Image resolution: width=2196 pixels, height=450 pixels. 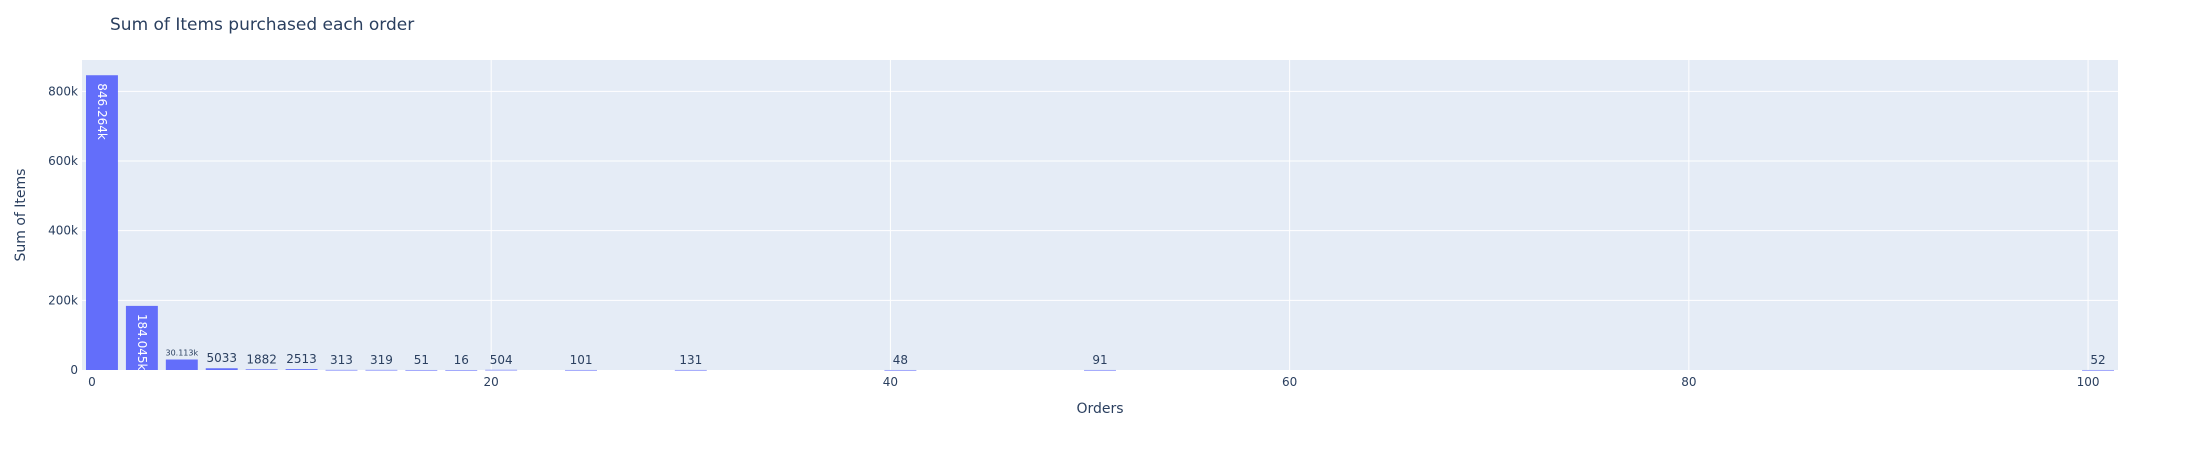 What do you see at coordinates (1093, 382) in the screenshot?
I see `x-axis-ticks: 0 20 40 60 80 100` at bounding box center [1093, 382].